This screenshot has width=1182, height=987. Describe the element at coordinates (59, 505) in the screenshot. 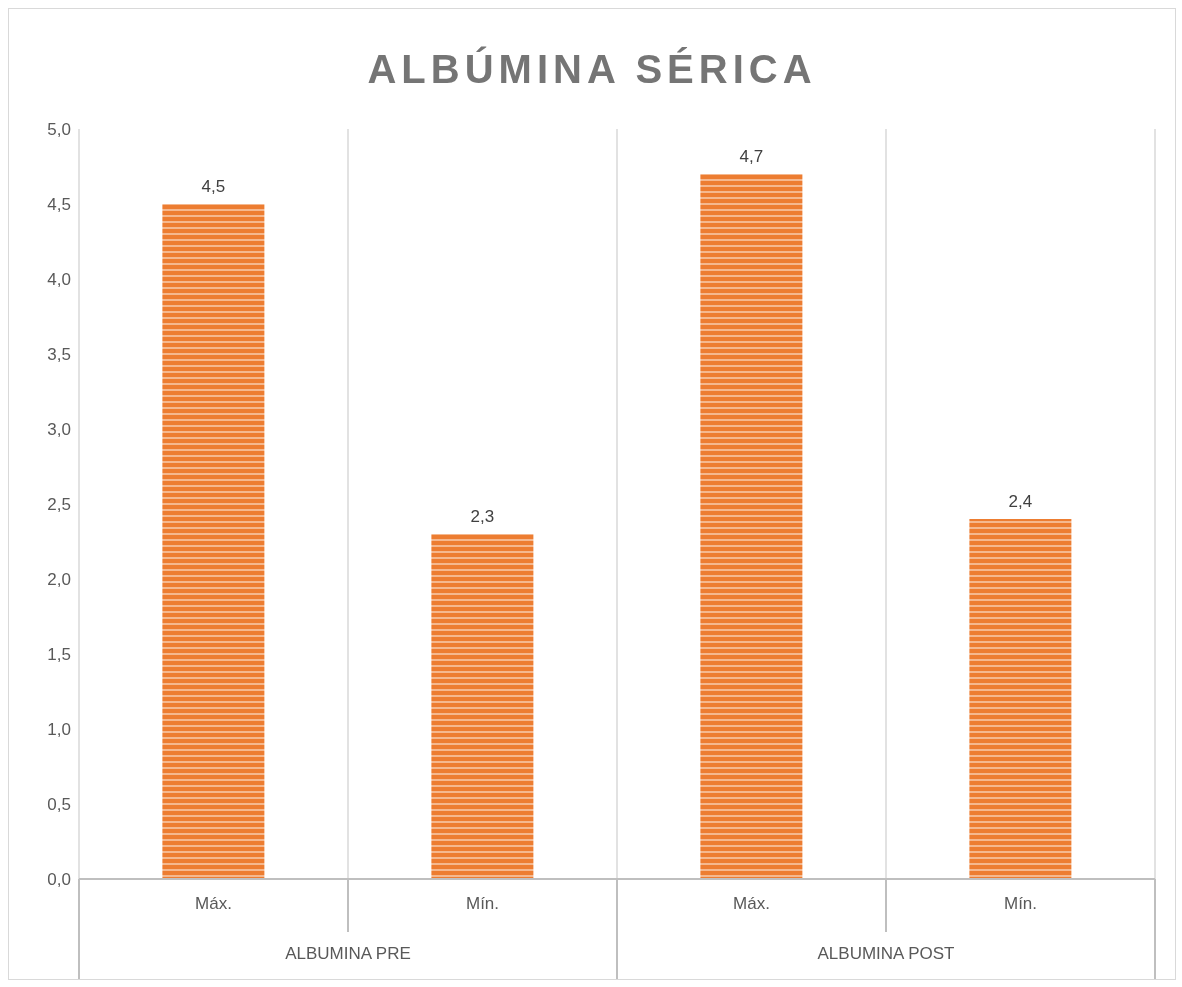

I see `y-tick-label: 2,5` at that location.